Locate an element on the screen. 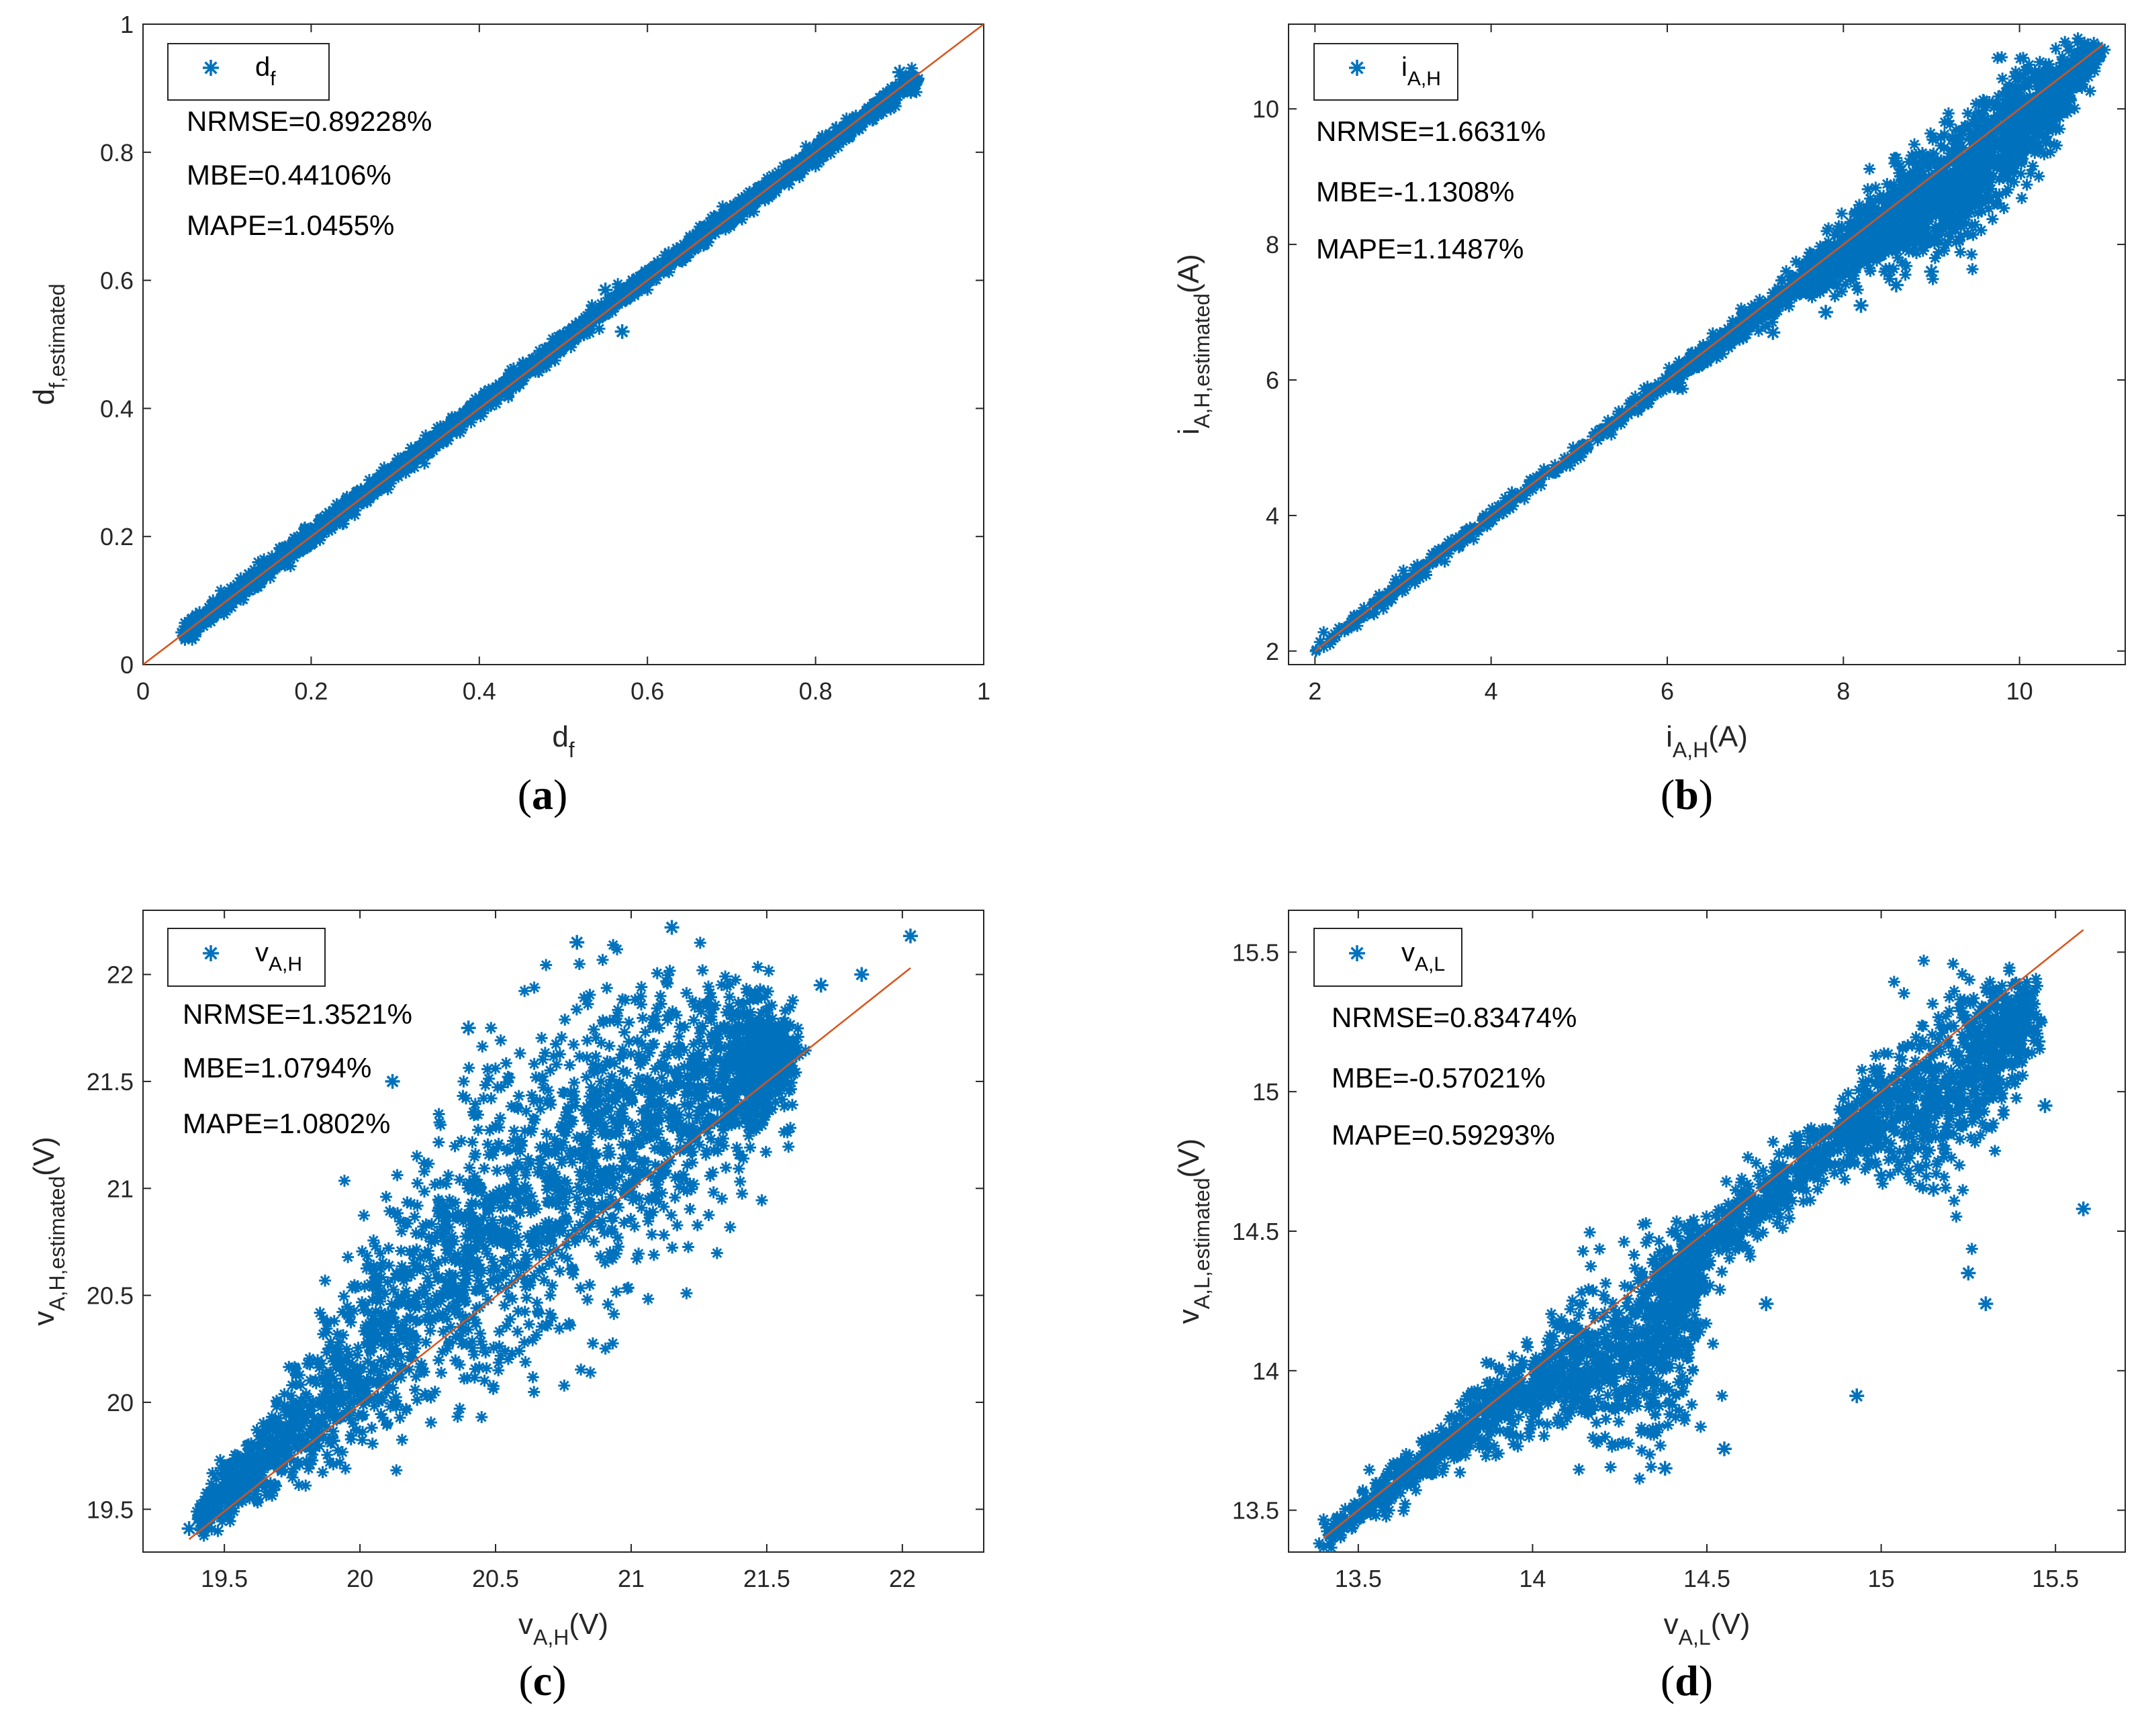 The image size is (2142, 1736). x-tick-label: 21.5 is located at coordinates (766, 1579).